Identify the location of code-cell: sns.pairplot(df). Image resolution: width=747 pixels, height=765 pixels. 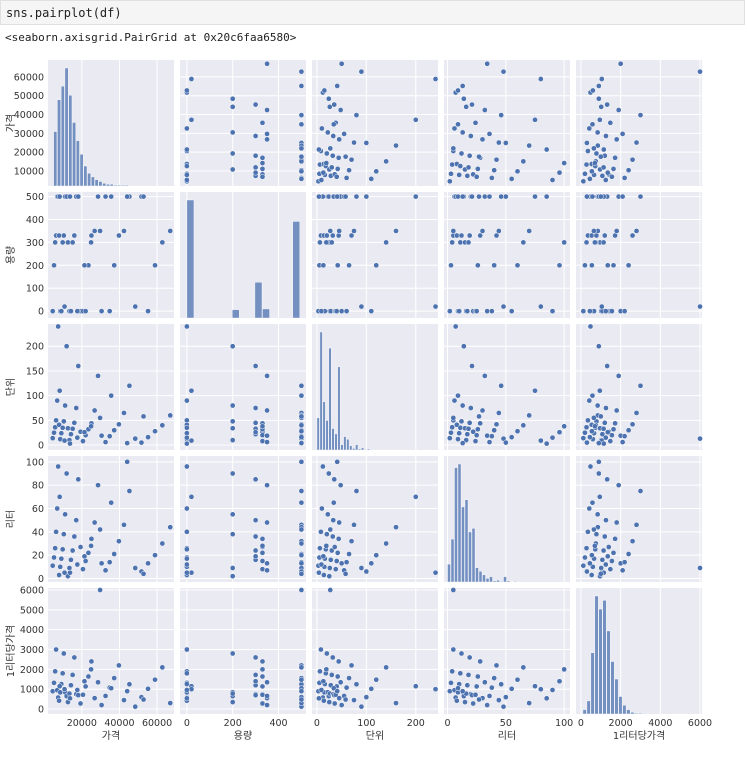
(372, 12).